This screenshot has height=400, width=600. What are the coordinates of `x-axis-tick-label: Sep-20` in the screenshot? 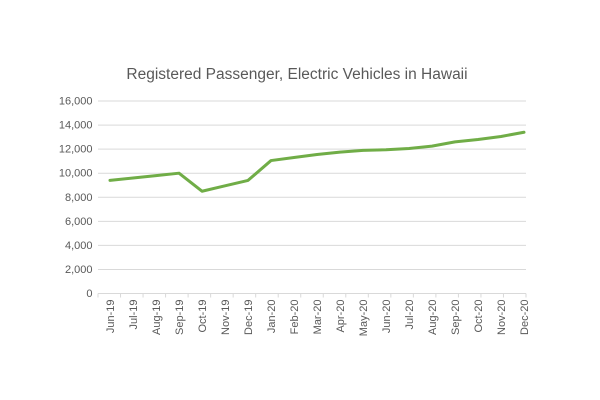 It's located at (456, 317).